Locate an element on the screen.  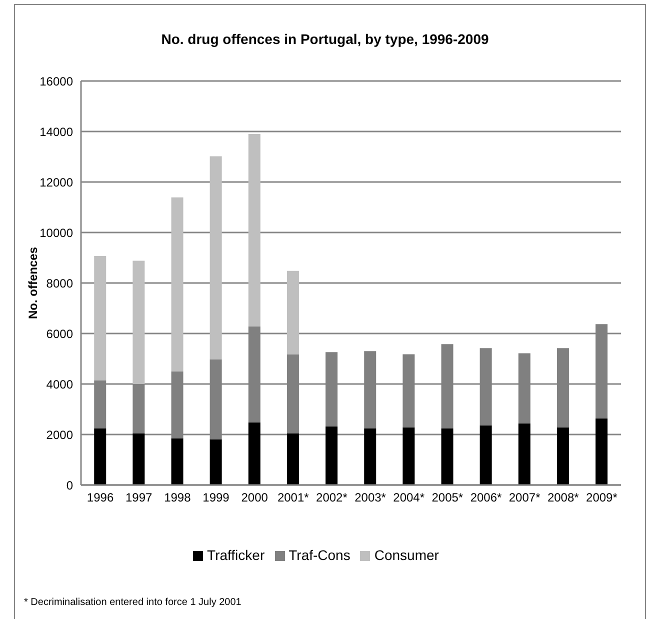
x-tick-label: 2005* is located at coordinates (448, 497).